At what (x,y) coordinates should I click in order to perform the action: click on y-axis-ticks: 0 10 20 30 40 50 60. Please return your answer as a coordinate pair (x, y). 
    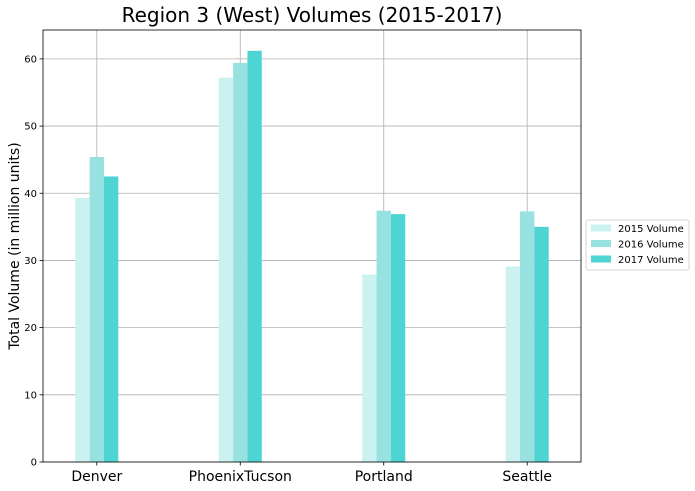
    Looking at the image, I should click on (33, 261).